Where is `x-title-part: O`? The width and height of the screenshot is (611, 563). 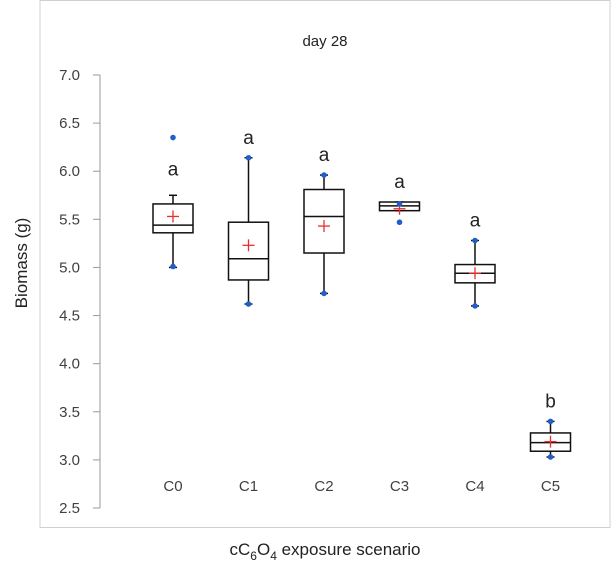
x-title-part: O is located at coordinates (263, 549).